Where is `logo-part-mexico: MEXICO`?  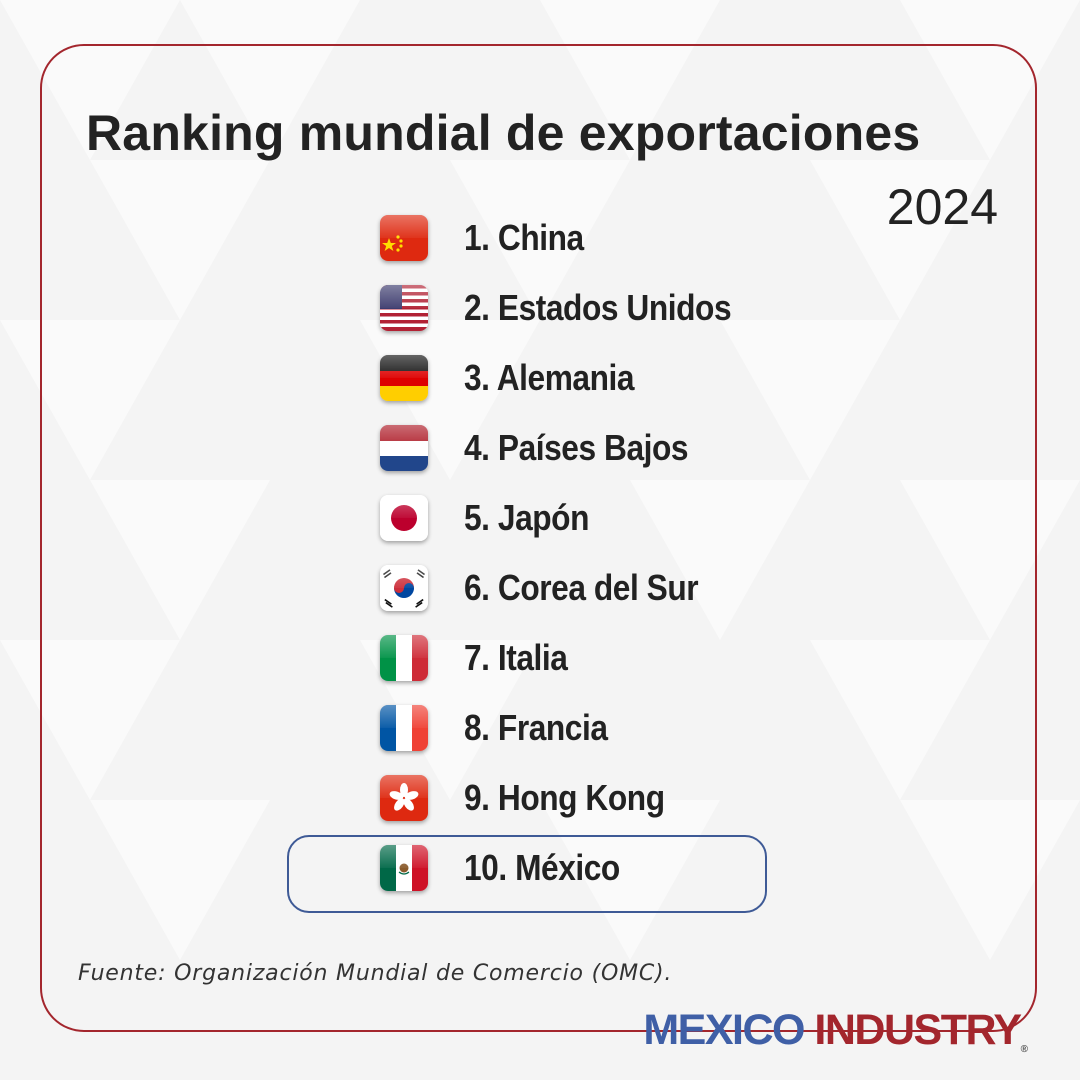 logo-part-mexico: MEXICO is located at coordinates (724, 1030).